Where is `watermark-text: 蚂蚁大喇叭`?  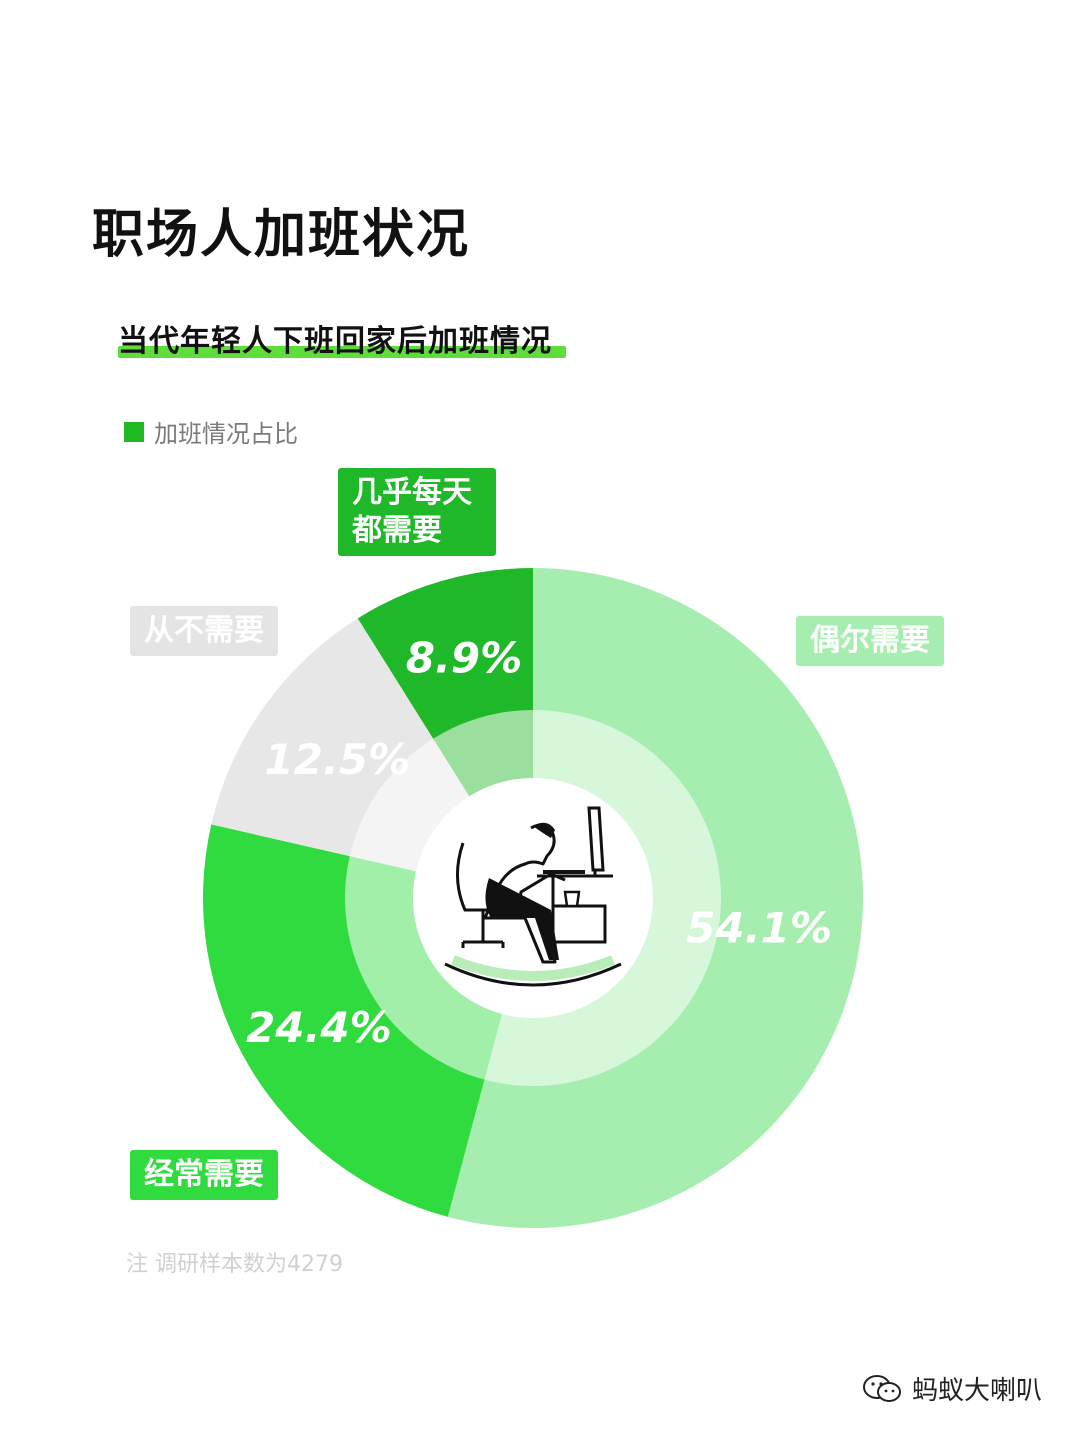 watermark-text: 蚂蚁大喇叭 is located at coordinates (976, 1391).